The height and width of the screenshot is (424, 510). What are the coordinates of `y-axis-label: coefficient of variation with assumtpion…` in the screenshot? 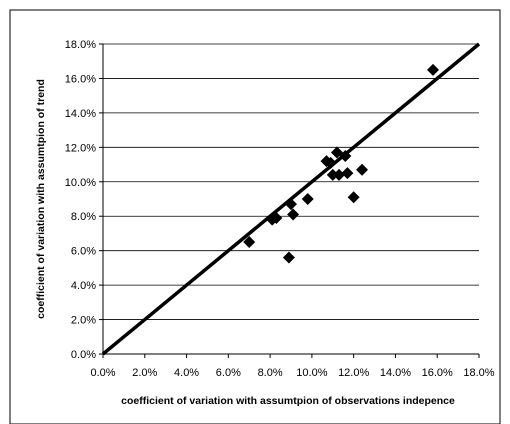 It's located at (41, 199).